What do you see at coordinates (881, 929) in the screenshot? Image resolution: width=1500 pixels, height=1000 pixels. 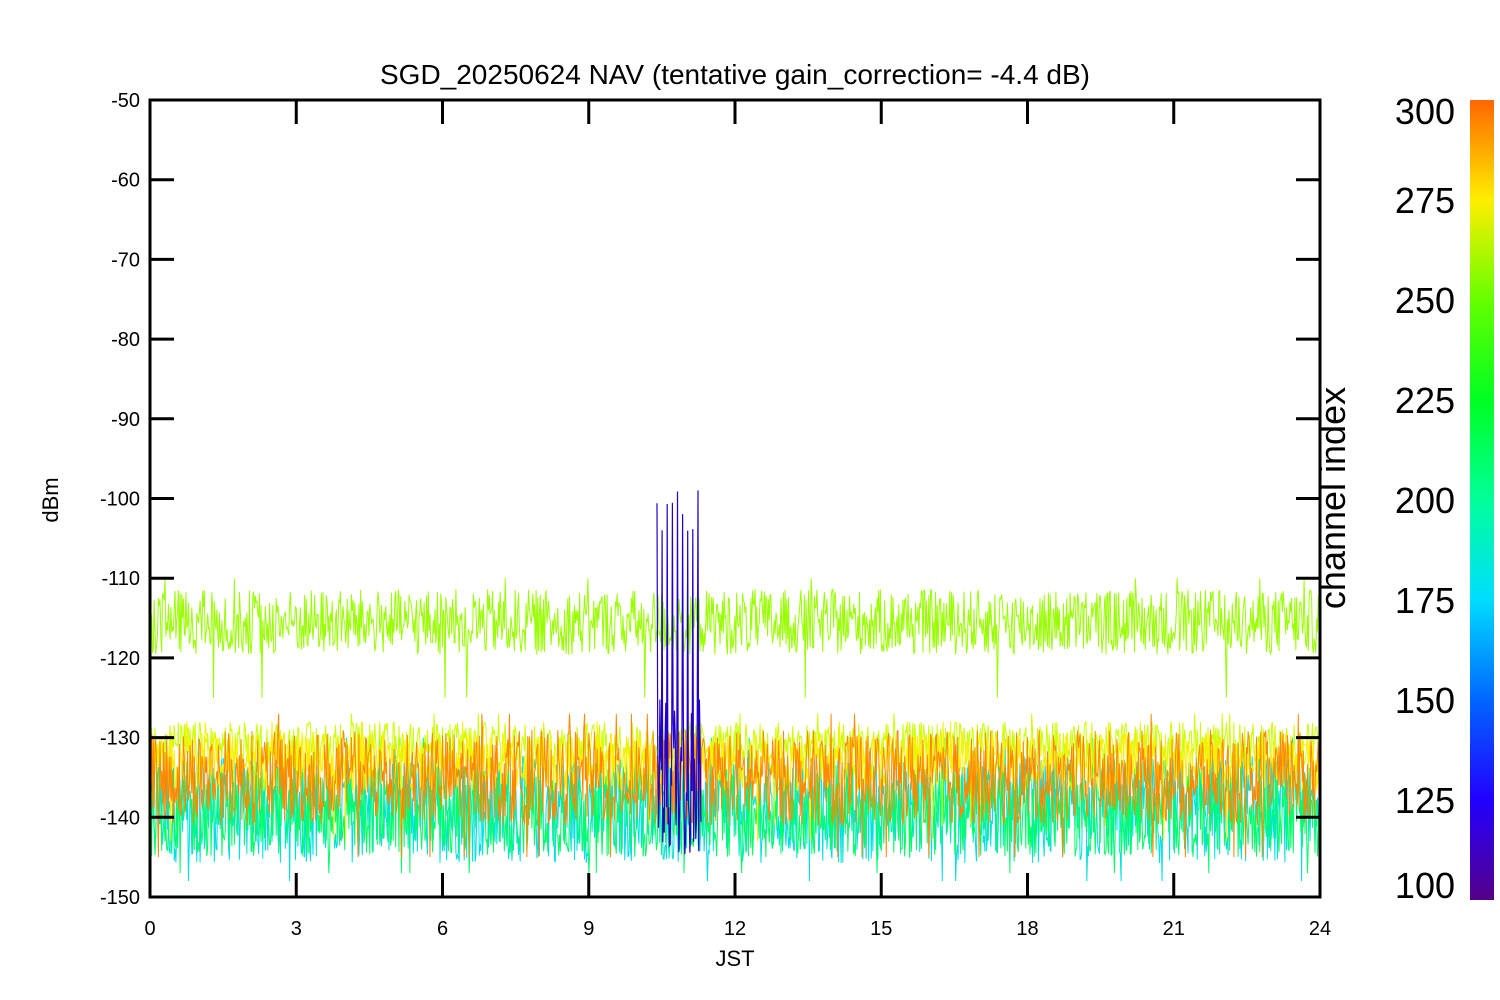 I see `x-tick-label: 15` at bounding box center [881, 929].